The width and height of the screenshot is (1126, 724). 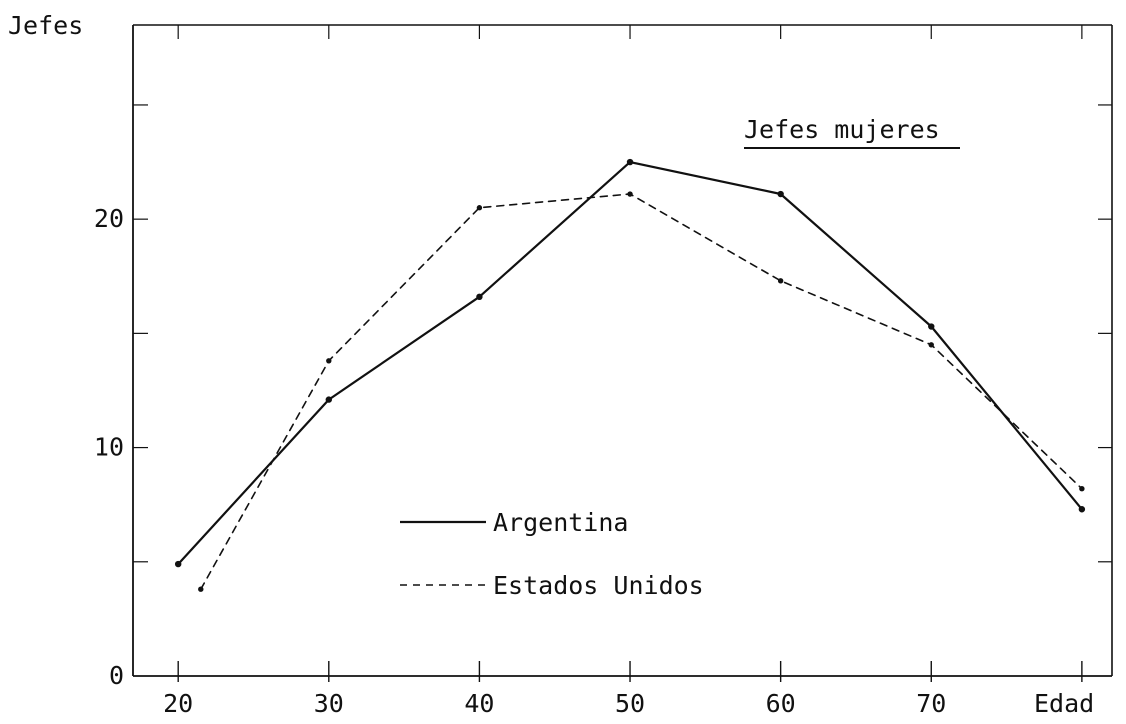 What do you see at coordinates (560, 522) in the screenshot?
I see `legend-label: Argentina` at bounding box center [560, 522].